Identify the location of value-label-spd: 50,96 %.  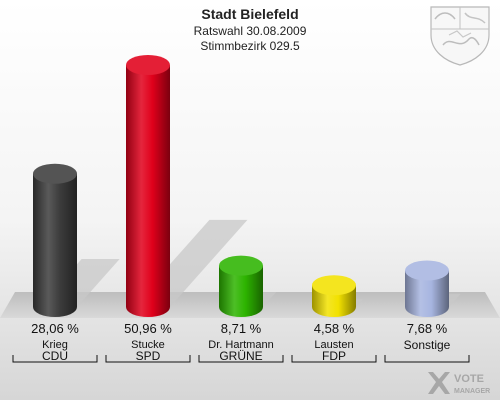
(148, 328).